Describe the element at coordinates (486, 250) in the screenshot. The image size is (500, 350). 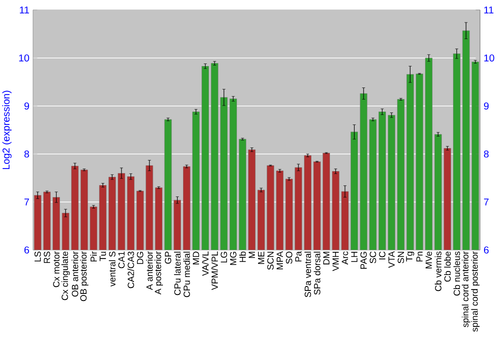
I see `y2-tick-label: 6` at that location.